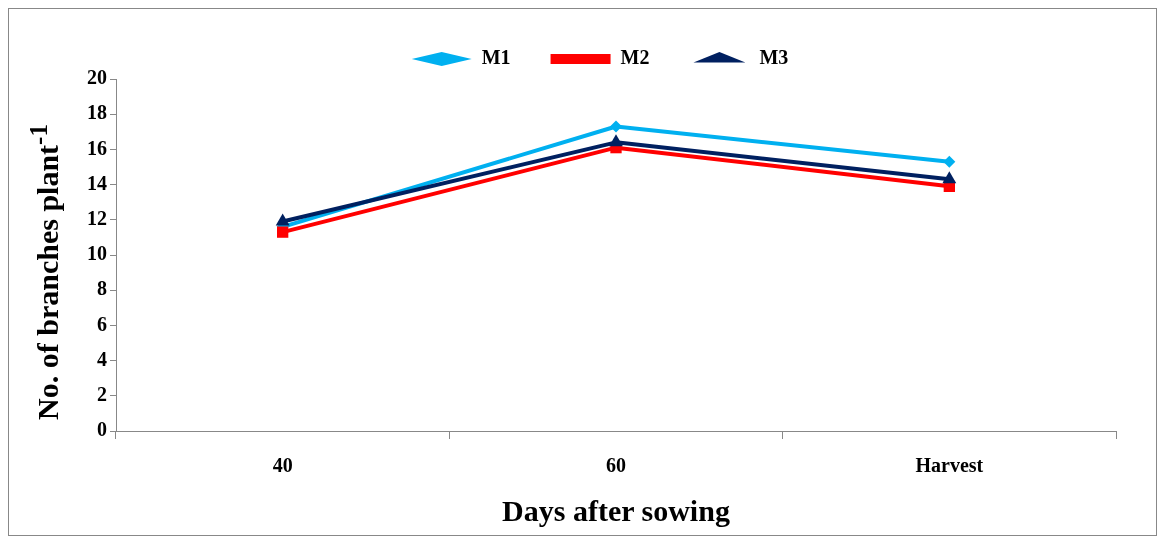 This screenshot has width=1165, height=544. What do you see at coordinates (102, 393) in the screenshot?
I see `y-tick-label: 2` at bounding box center [102, 393].